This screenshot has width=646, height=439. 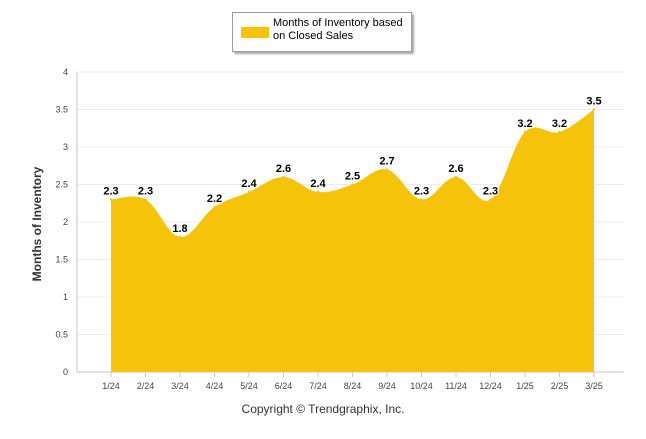 I want to click on y-tick-label: 3.5, so click(x=61, y=110).